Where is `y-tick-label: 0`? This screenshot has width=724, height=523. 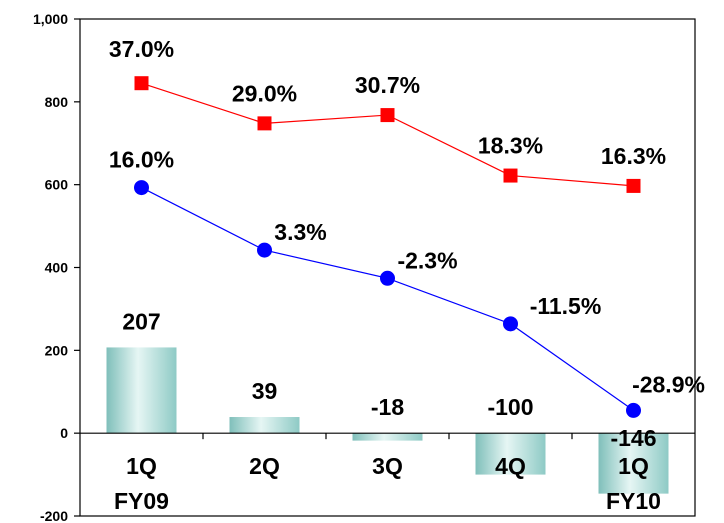 y-tick-label: 0 is located at coordinates (64, 433).